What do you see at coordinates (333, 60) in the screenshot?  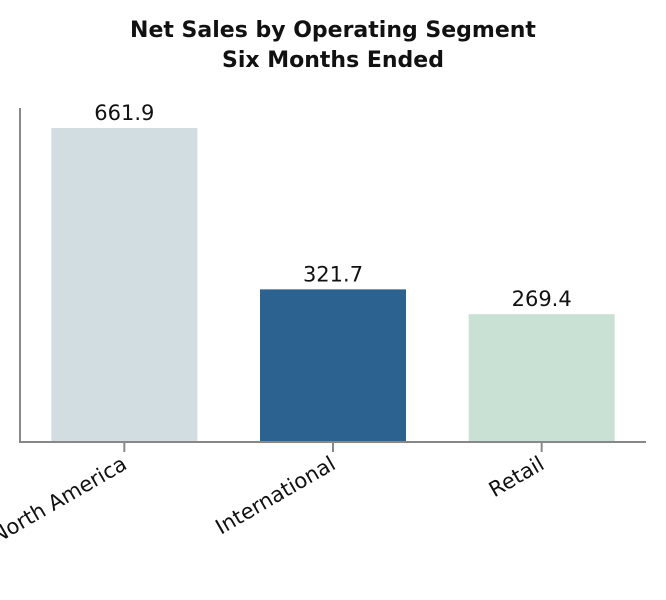 I see `chart-subtitle: Six Months Ended` at bounding box center [333, 60].